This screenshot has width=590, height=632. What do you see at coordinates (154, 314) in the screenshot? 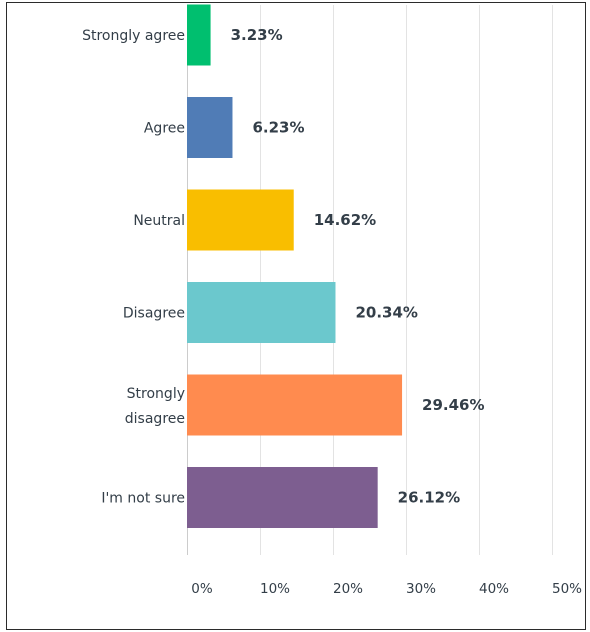
I see `category-label: Disagree` at bounding box center [154, 314].